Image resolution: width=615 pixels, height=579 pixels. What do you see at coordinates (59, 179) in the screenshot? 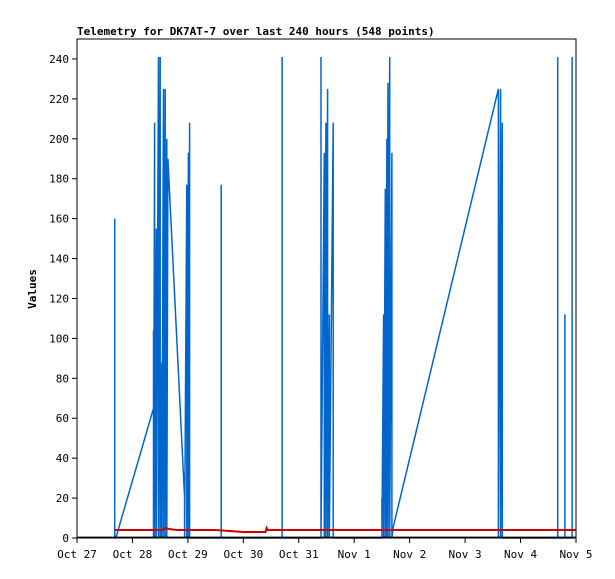
I see `y-tick-label: 180` at bounding box center [59, 179].